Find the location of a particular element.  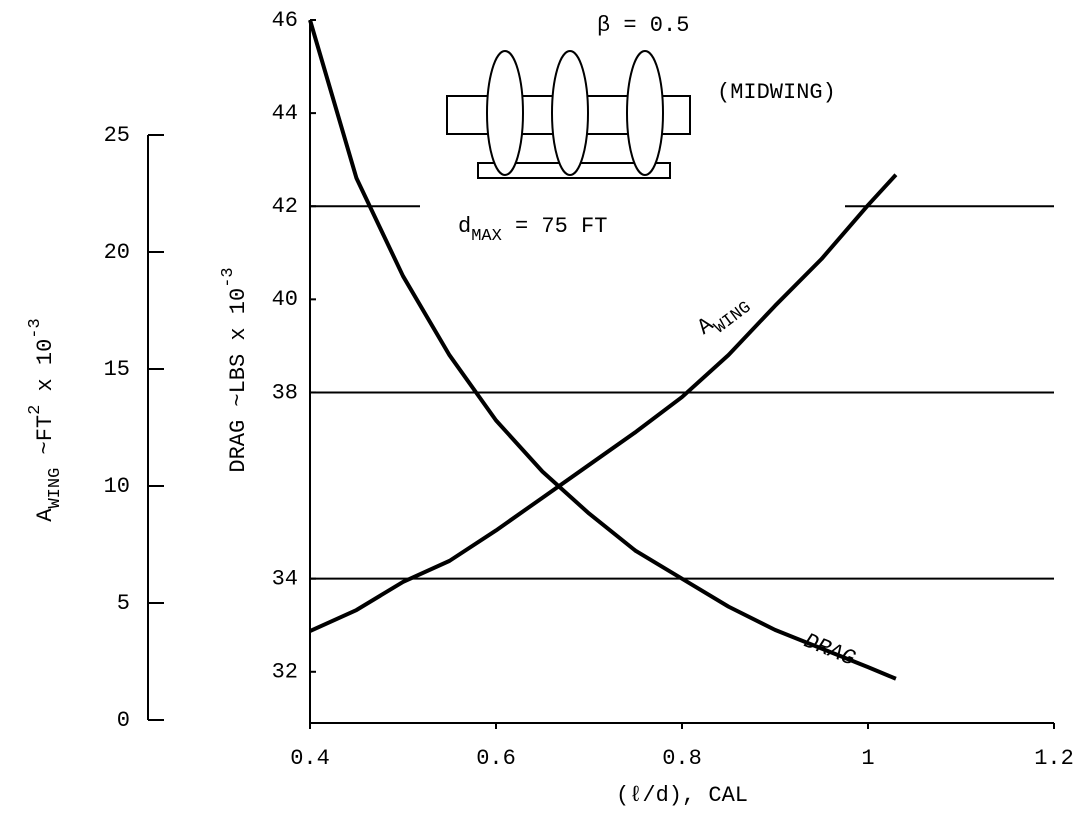

y2-axis-title: AWING ~FT2 x 10-3 is located at coordinates (45, 419).